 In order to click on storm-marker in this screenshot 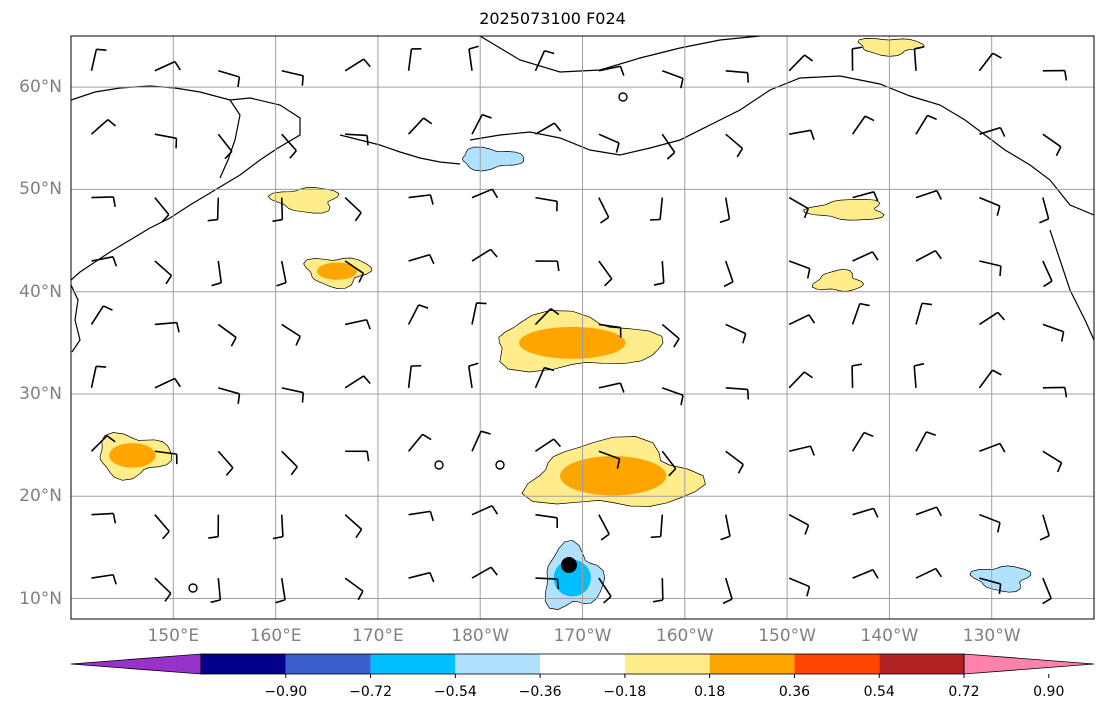, I will do `click(569, 565)`.